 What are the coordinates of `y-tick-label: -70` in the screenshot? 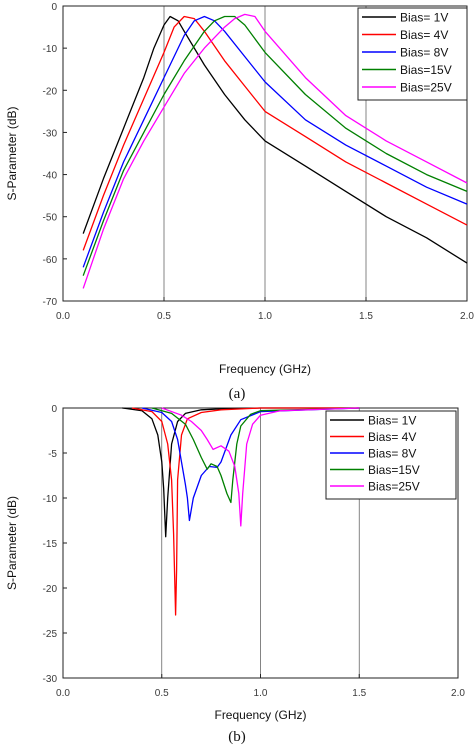 It's located at (50, 302).